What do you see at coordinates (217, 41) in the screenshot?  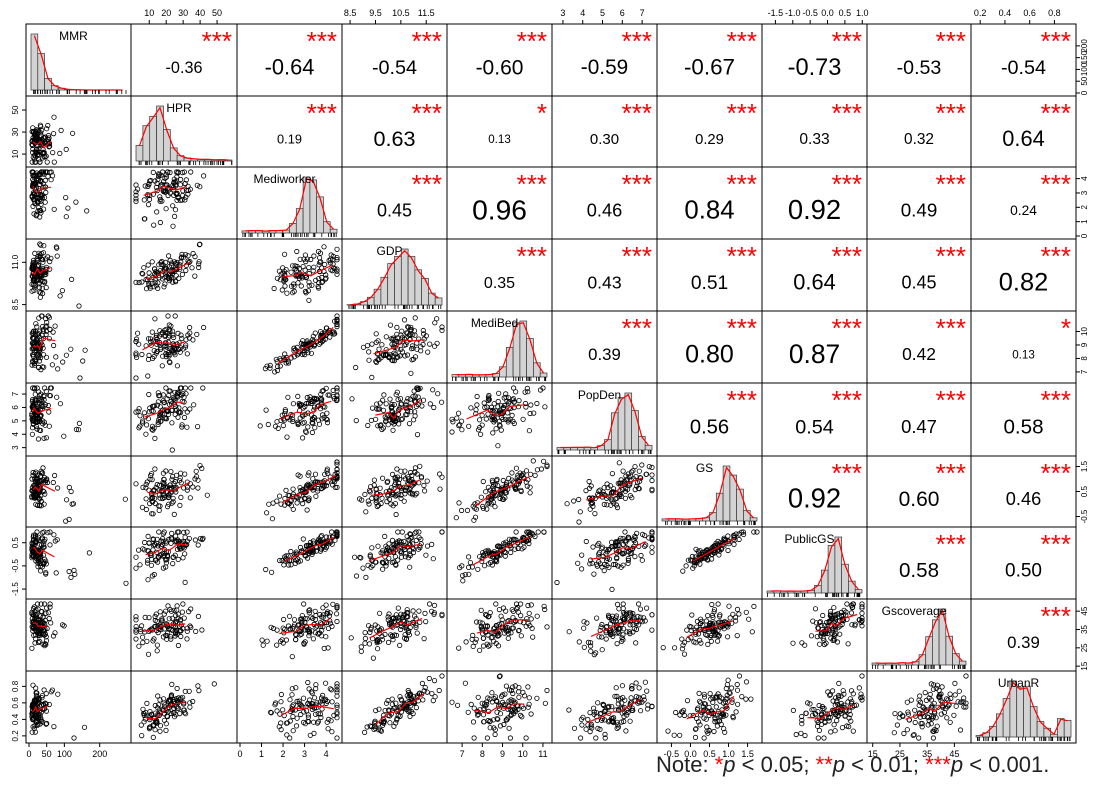 I see `significance-stars-0-1: ***` at bounding box center [217, 41].